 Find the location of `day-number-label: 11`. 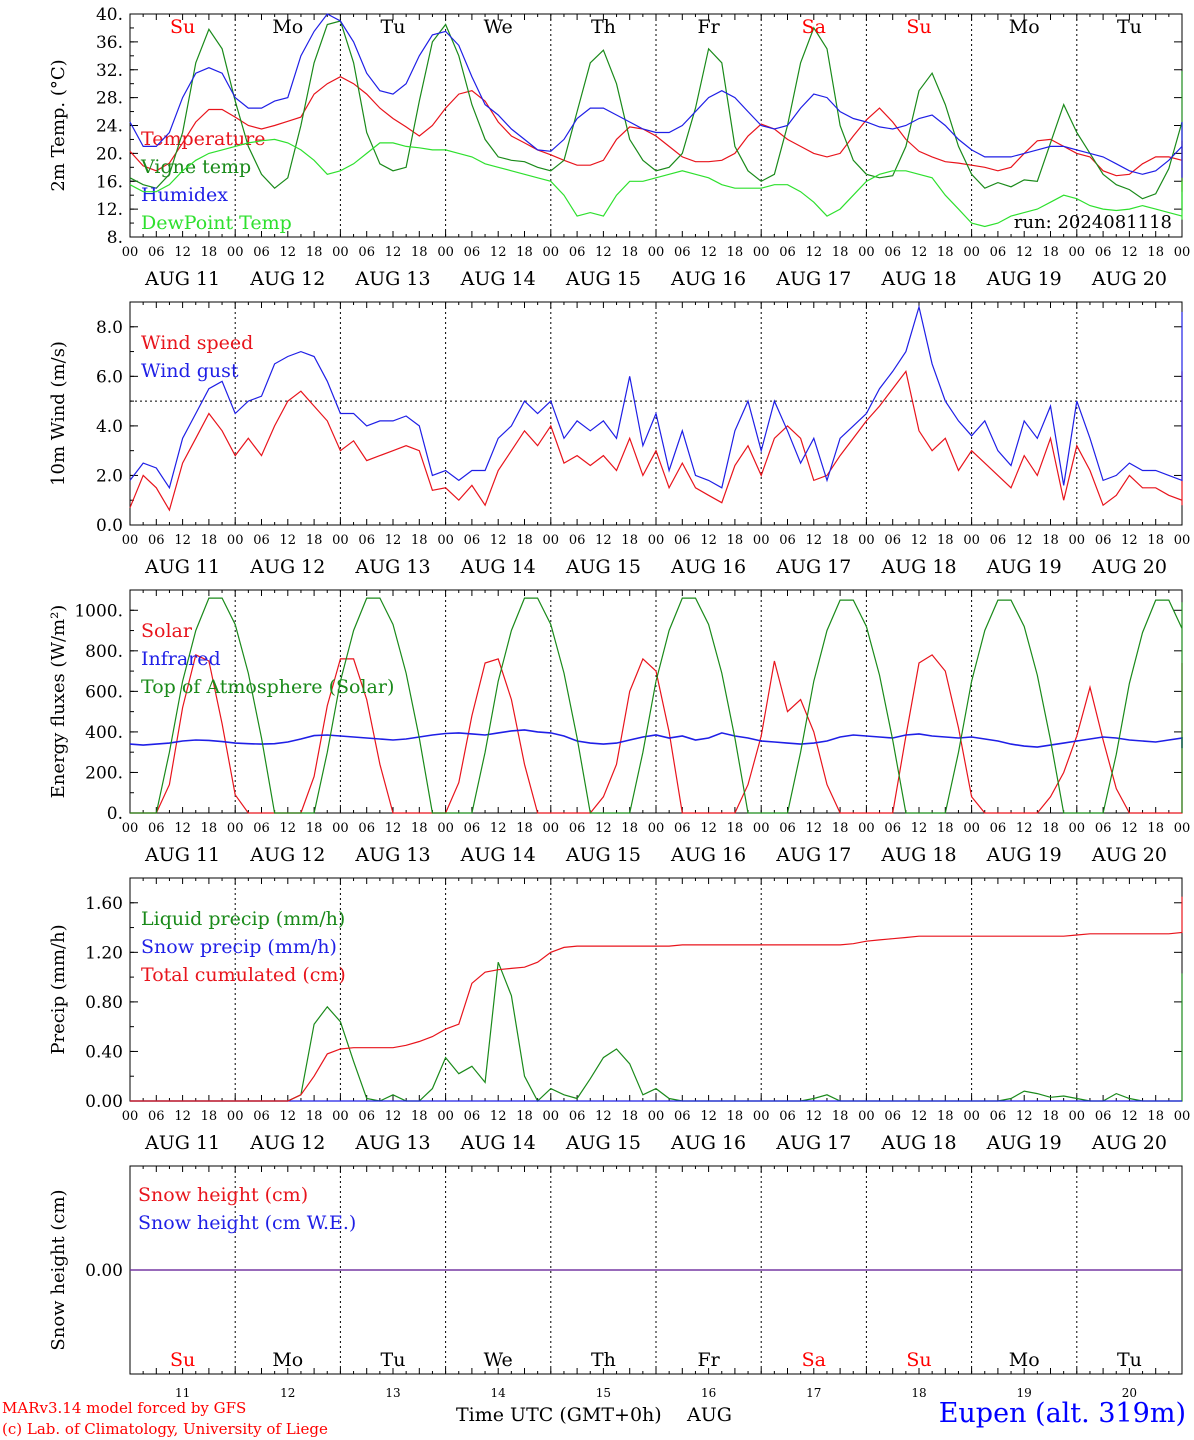

day-number-label: 11 is located at coordinates (182, 1393).